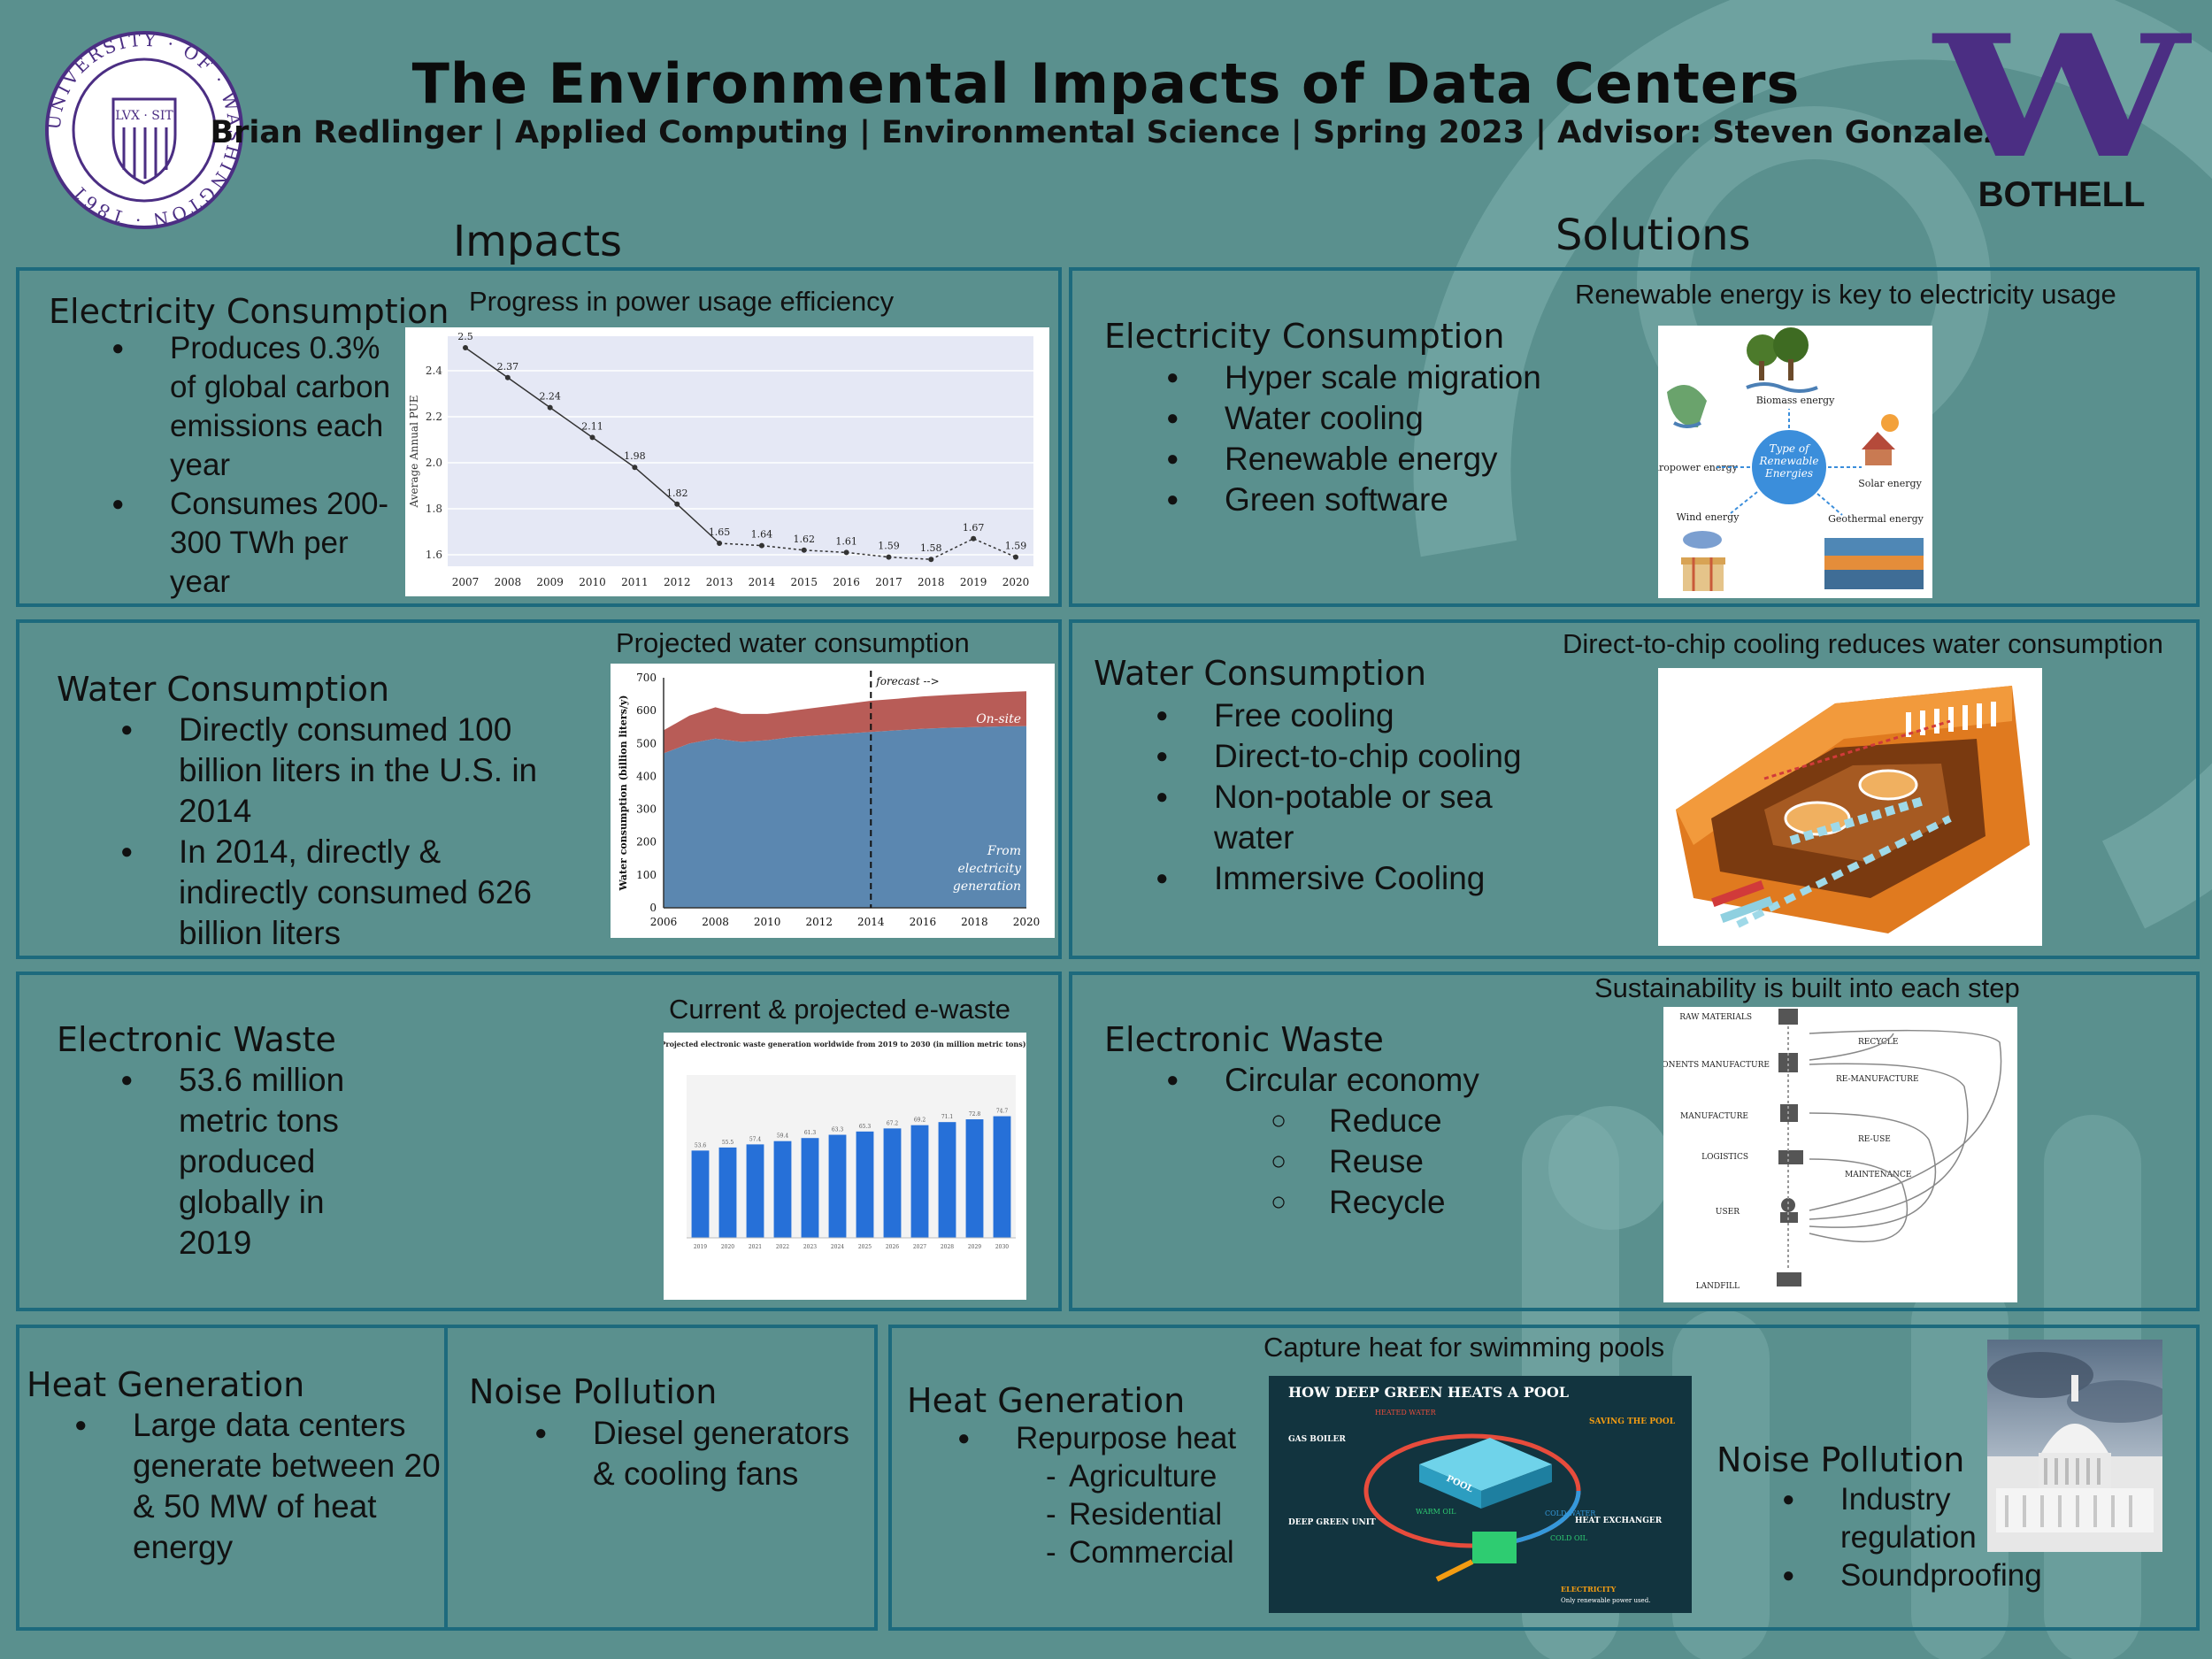 This screenshot has width=2212, height=1659. Describe the element at coordinates (465, 337) in the screenshot. I see `pue-data-label: 2.5` at that location.